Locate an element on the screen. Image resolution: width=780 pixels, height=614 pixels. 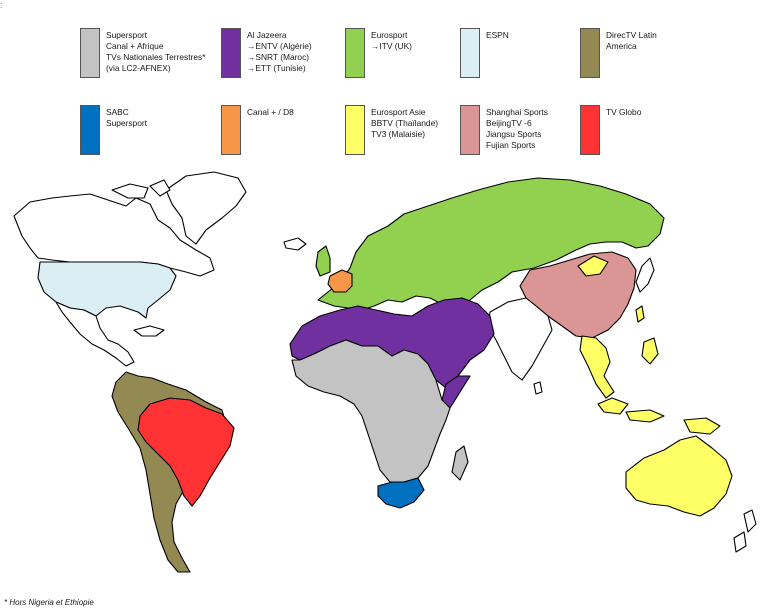
region-europe-russia is located at coordinates (491, 244).